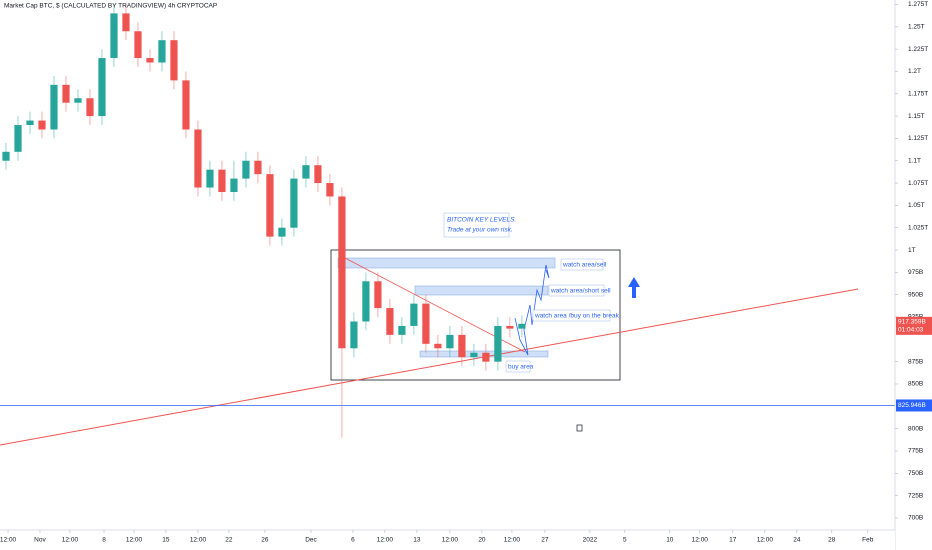  What do you see at coordinates (104, 540) in the screenshot?
I see `x-tick-label: 8` at bounding box center [104, 540].